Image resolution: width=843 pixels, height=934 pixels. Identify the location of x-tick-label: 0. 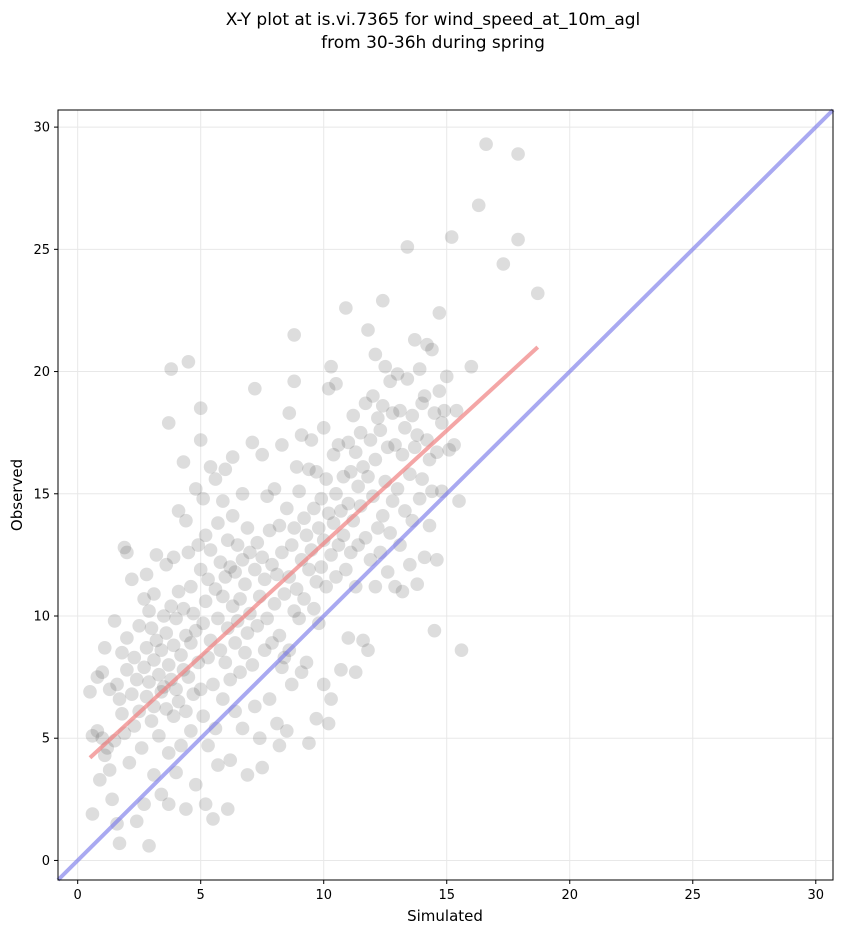
(78, 895).